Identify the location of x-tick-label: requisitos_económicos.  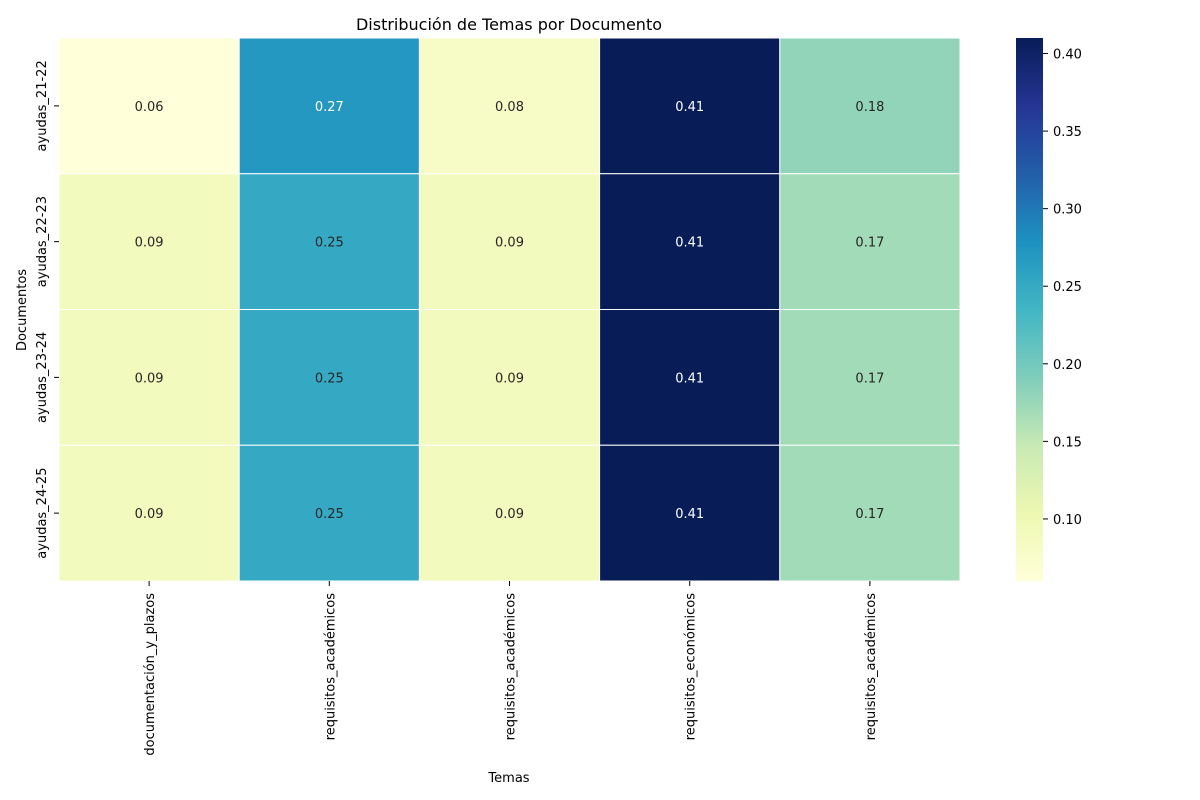
(691, 667).